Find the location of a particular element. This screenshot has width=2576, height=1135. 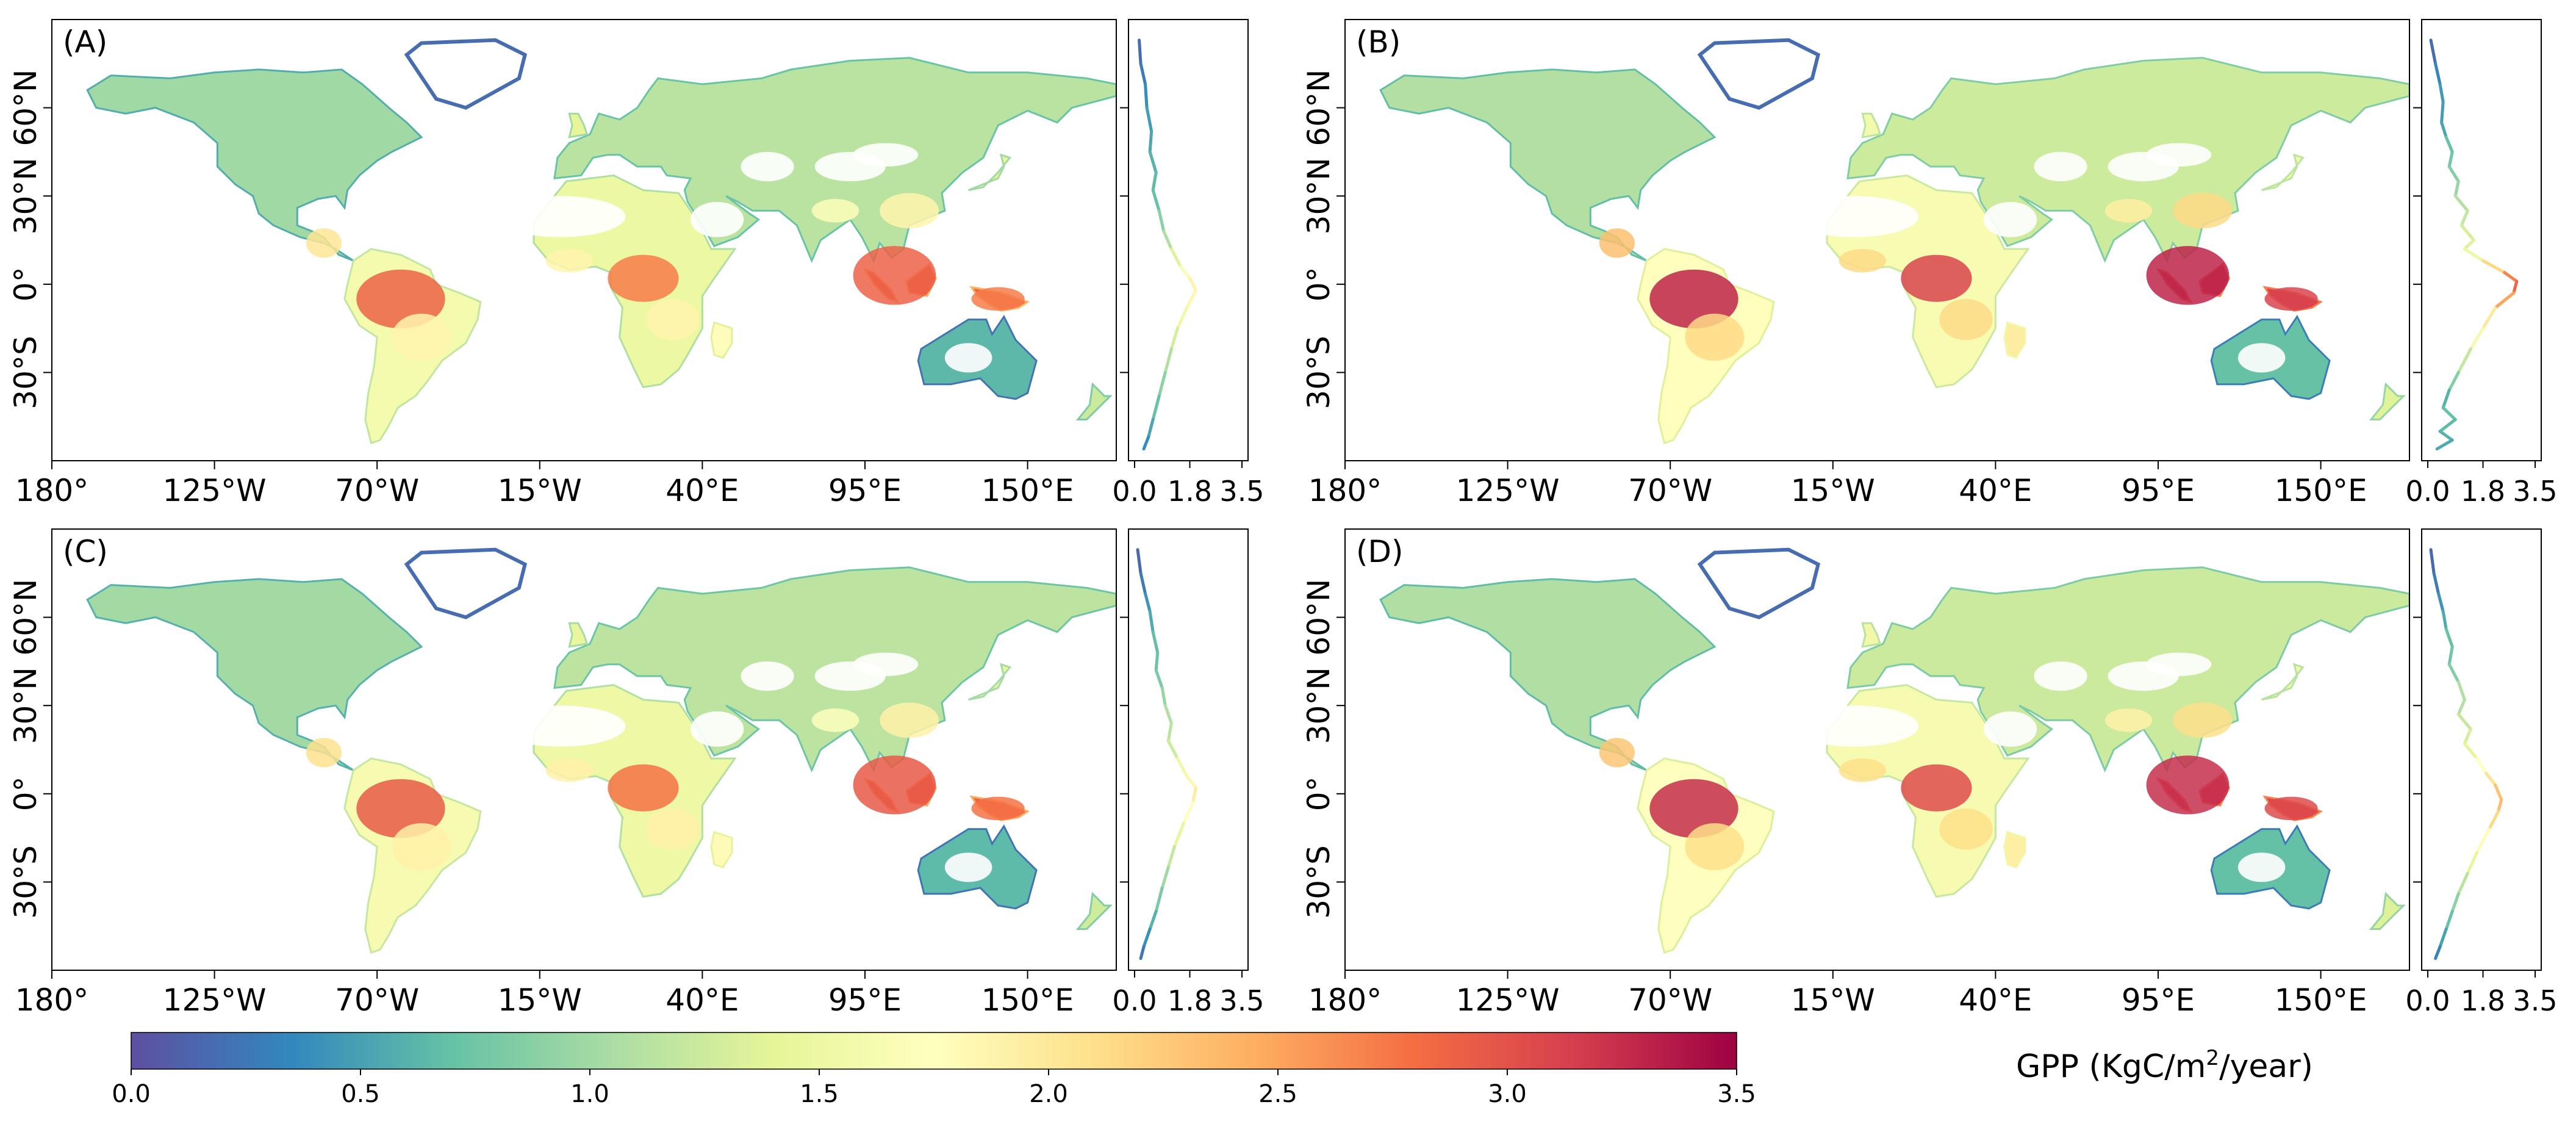

landmass-north-america is located at coordinates (255, 674).